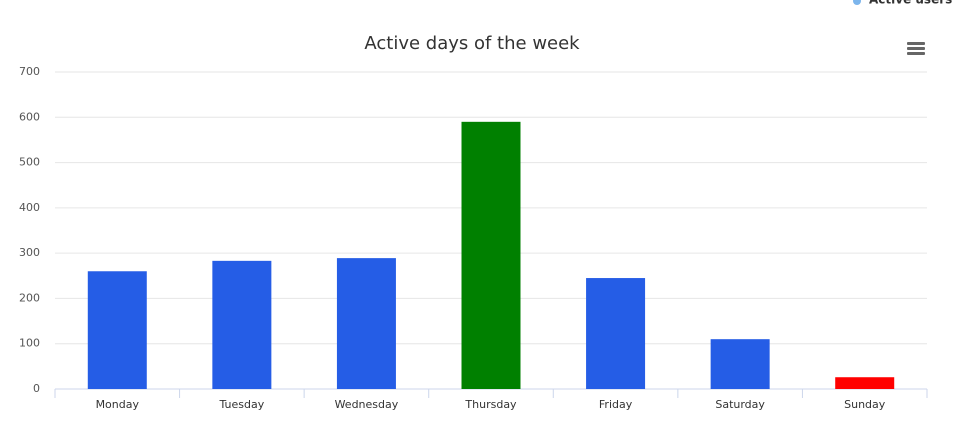 Image resolution: width=964 pixels, height=430 pixels. What do you see at coordinates (740, 404) in the screenshot?
I see `x-tick-label: Saturday` at bounding box center [740, 404].